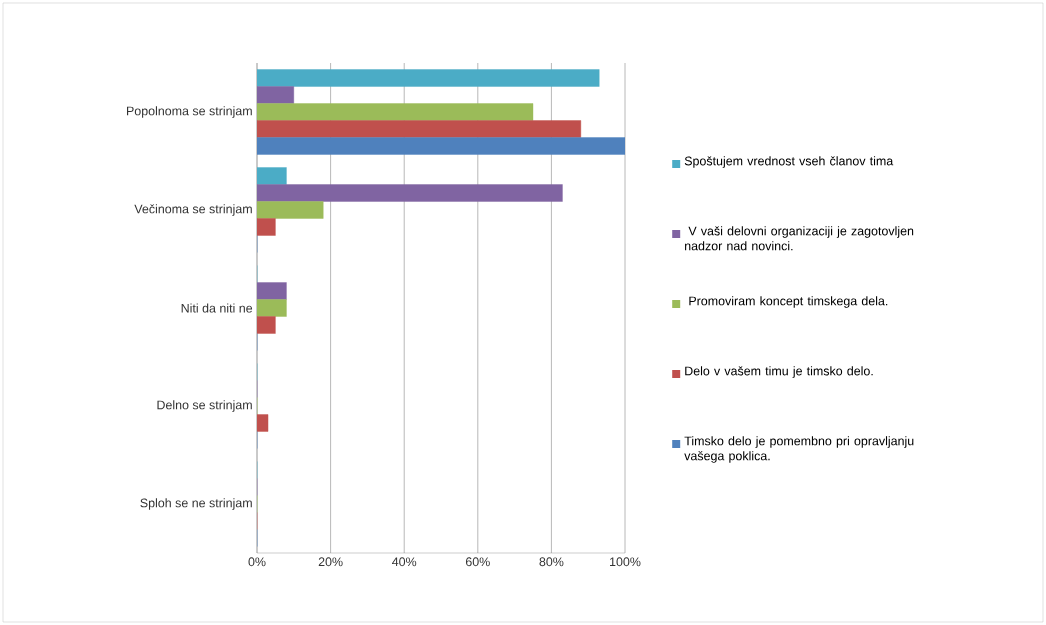 The image size is (1046, 625). I want to click on x-tick-label: 100%, so click(625, 562).